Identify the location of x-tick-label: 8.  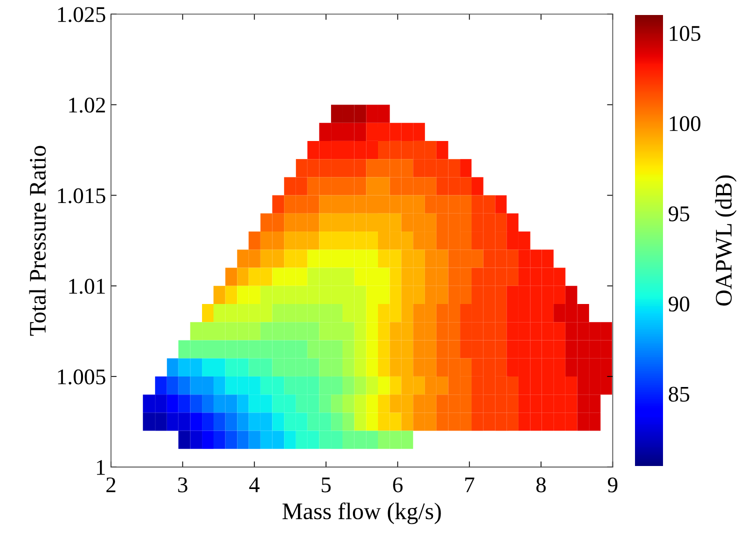
(541, 484).